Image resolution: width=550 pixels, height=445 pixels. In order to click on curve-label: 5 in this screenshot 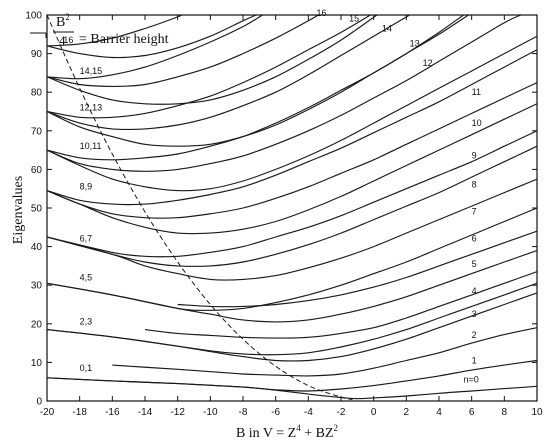, I will do `click(474, 264)`.